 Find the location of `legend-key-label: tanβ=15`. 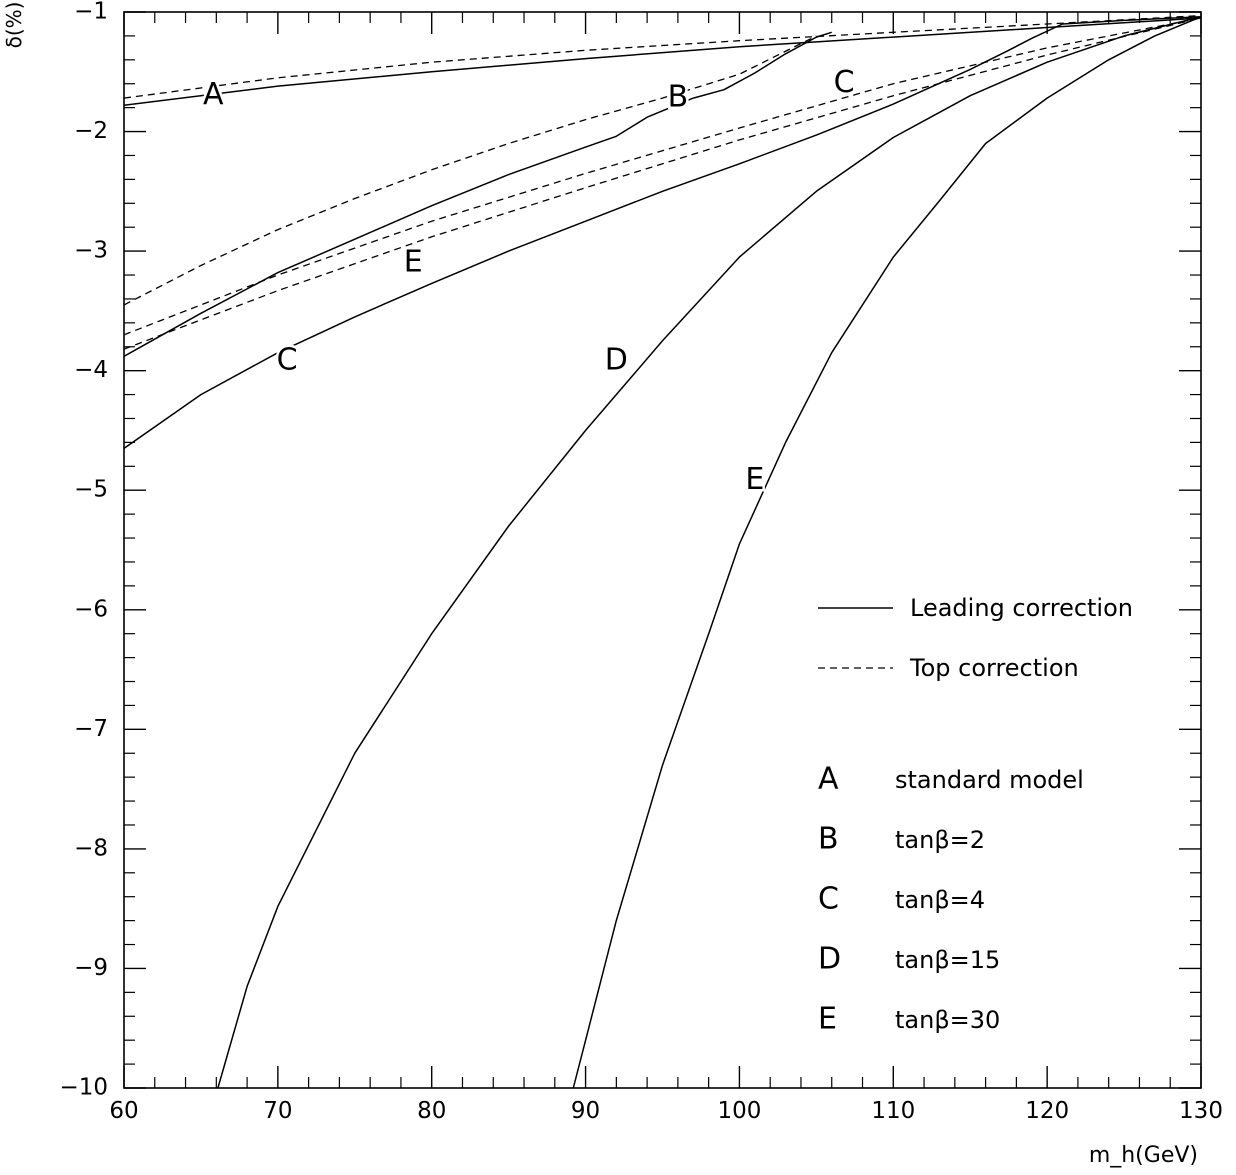

legend-key-label: tanβ=15 is located at coordinates (947, 960).